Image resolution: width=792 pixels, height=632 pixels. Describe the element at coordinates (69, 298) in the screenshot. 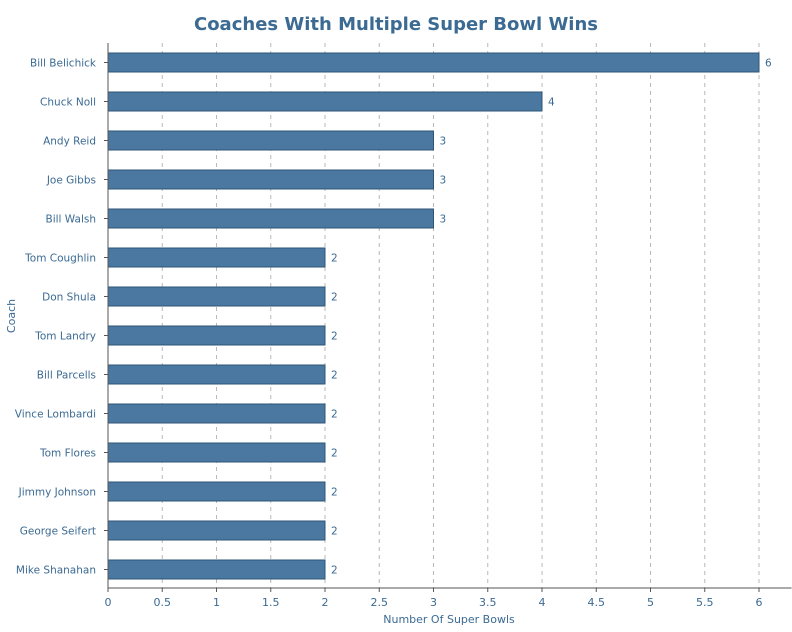

I see `y-tick-label: Don Shula` at that location.